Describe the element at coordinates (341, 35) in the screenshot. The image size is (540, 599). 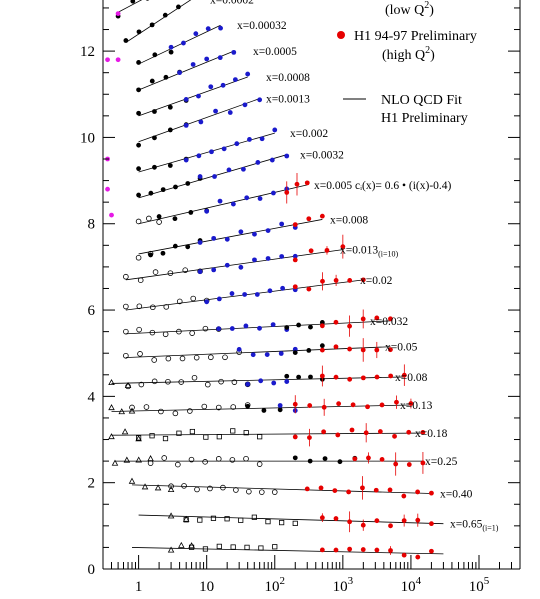
I see `legend-red-marker` at that location.